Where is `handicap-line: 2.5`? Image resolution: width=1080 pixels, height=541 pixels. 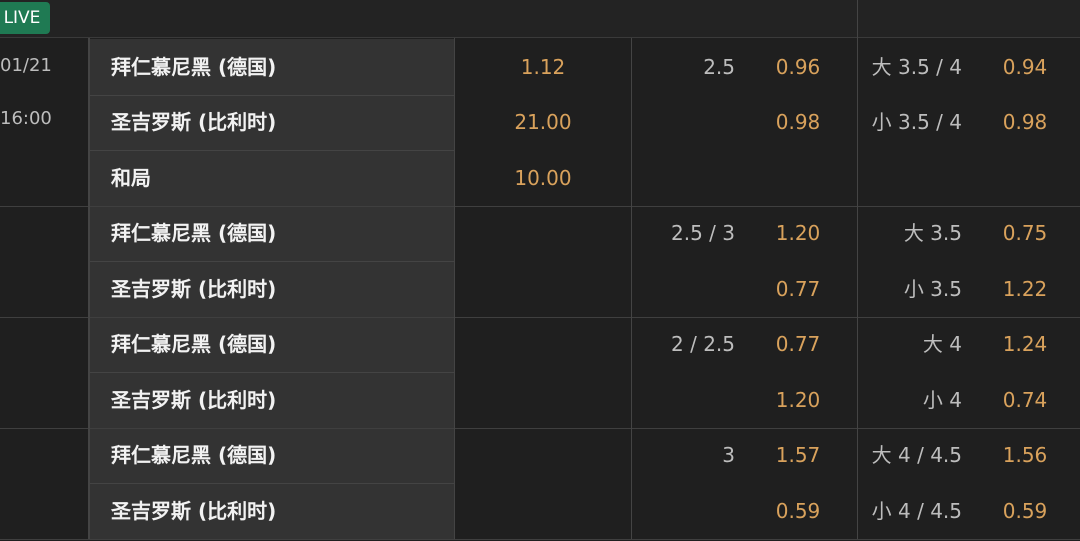 handicap-line: 2.5 is located at coordinates (719, 66).